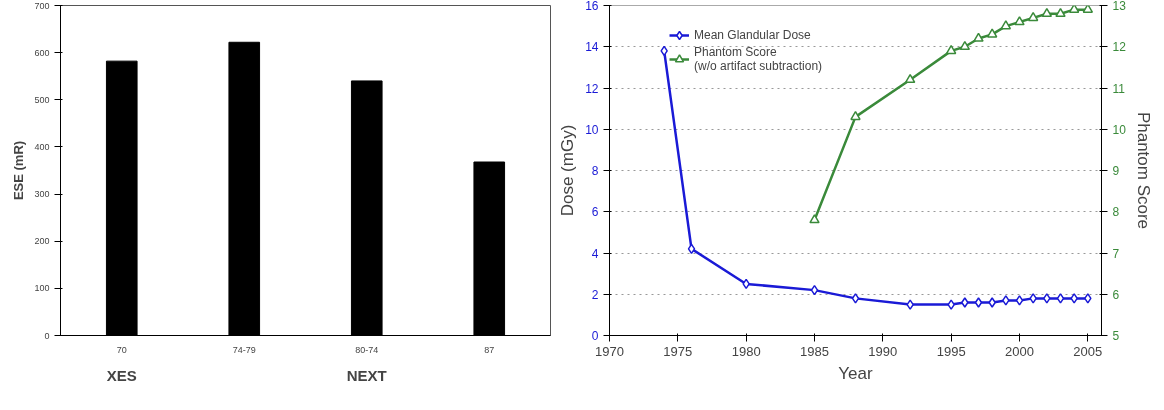  What do you see at coordinates (42, 5) in the screenshot?
I see `y-tick-label: 700` at bounding box center [42, 5].